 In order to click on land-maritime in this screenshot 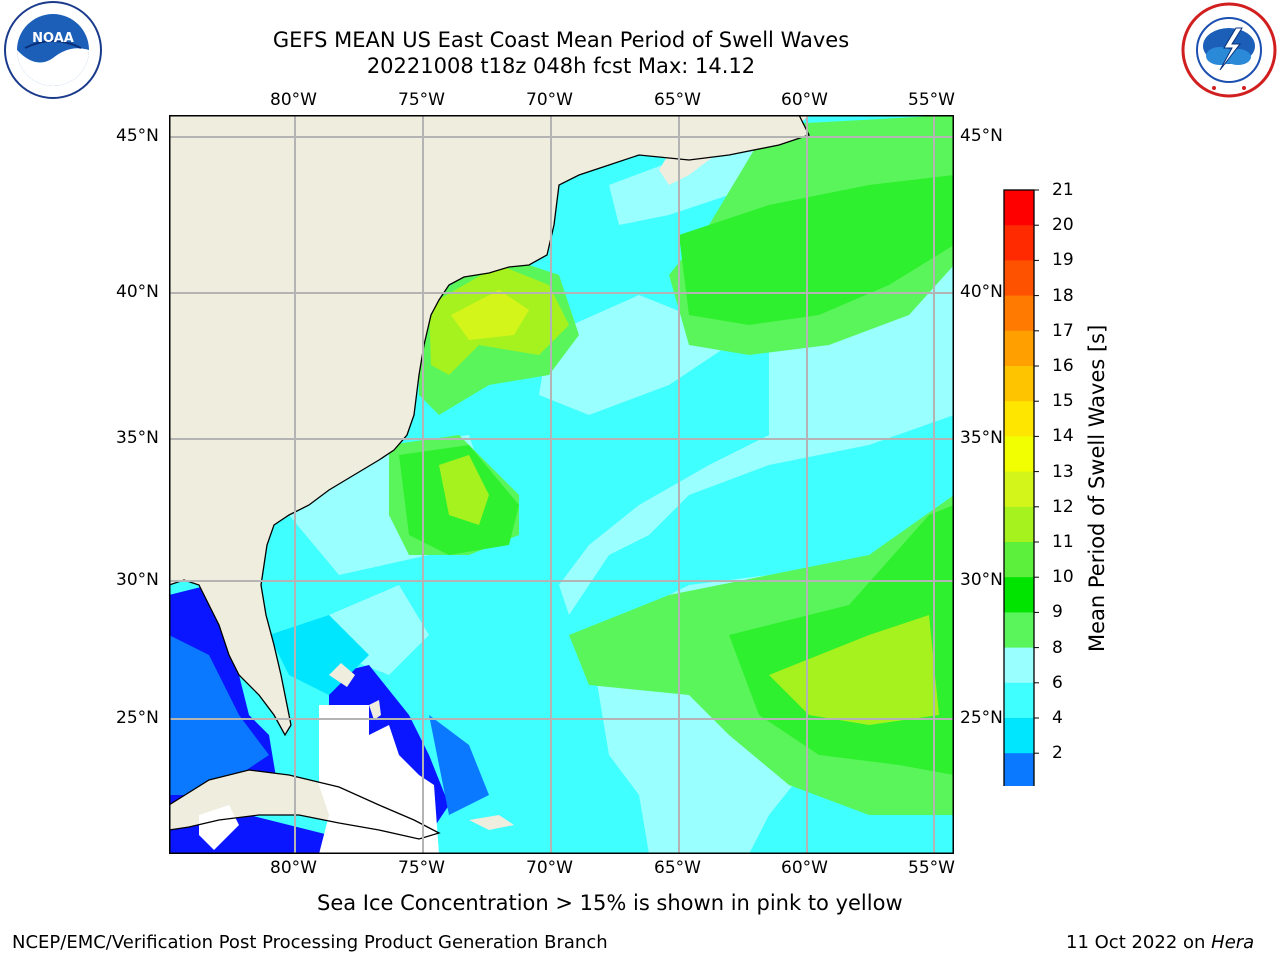, I will do `click(729, 150)`.